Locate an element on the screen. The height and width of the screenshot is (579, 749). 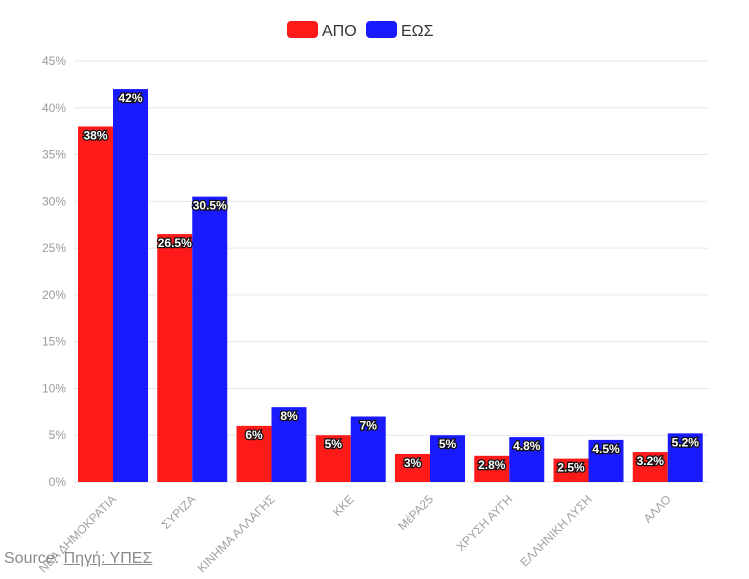
source-prefix: Source: is located at coordinates (34, 558).